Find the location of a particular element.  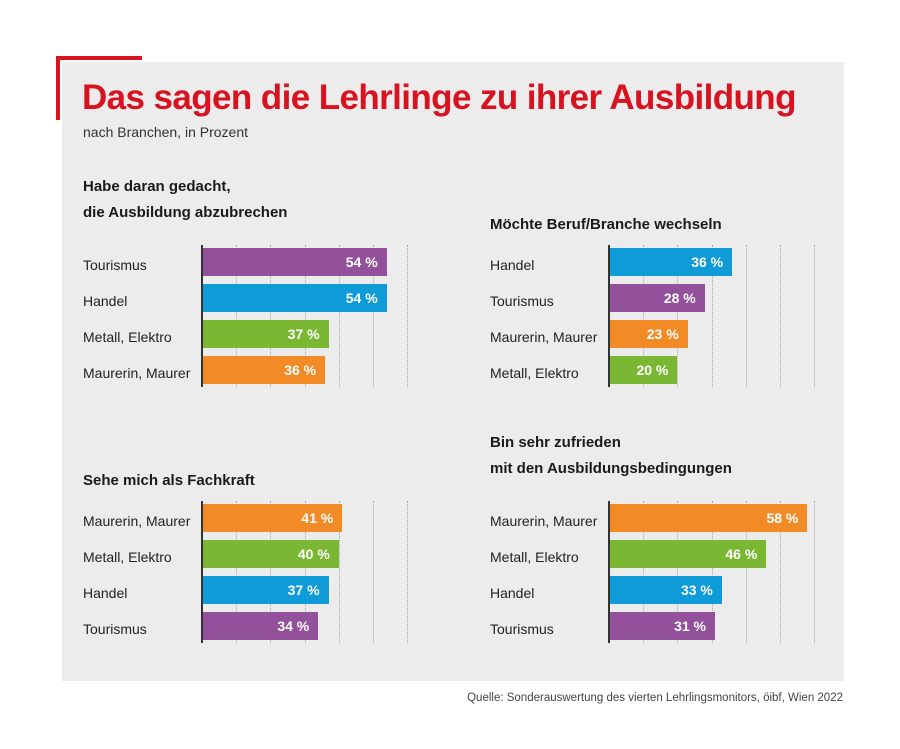

value-label: 41 % is located at coordinates (317, 518).